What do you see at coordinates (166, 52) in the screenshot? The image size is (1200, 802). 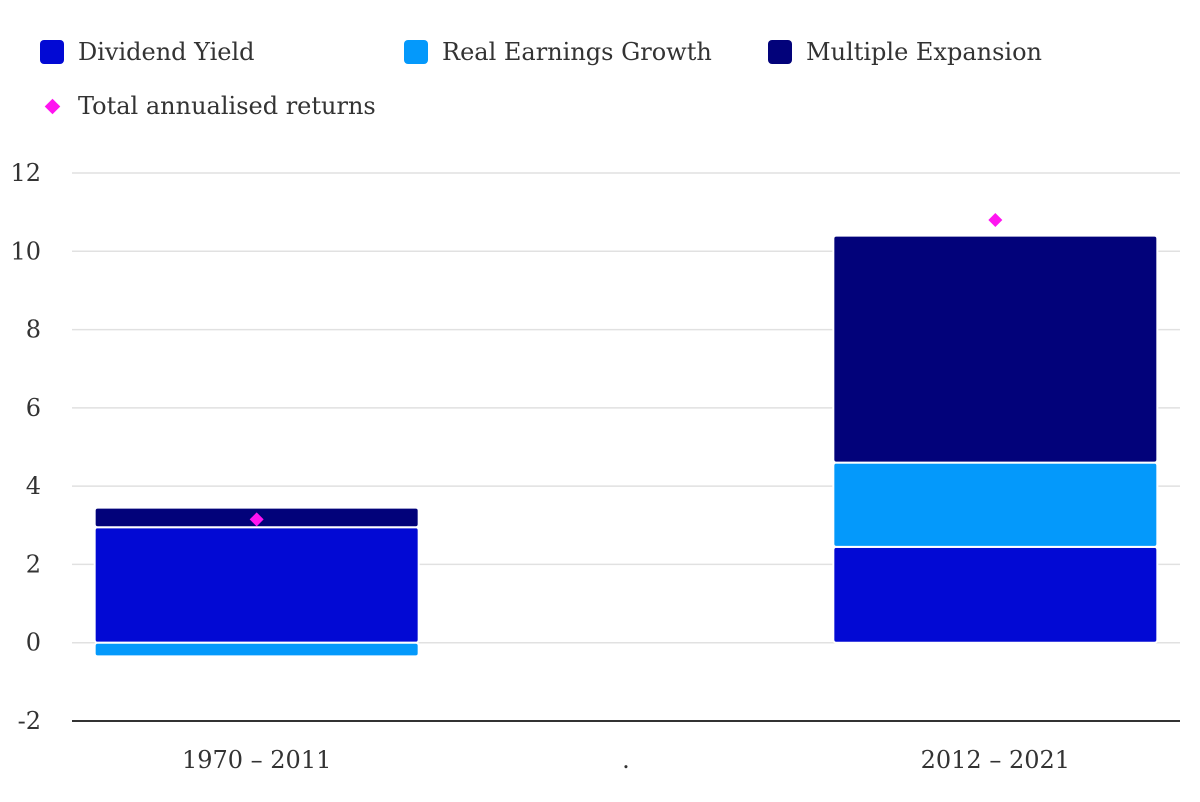 I see `legend-label-dividend-yield: Dividend Yield` at bounding box center [166, 52].